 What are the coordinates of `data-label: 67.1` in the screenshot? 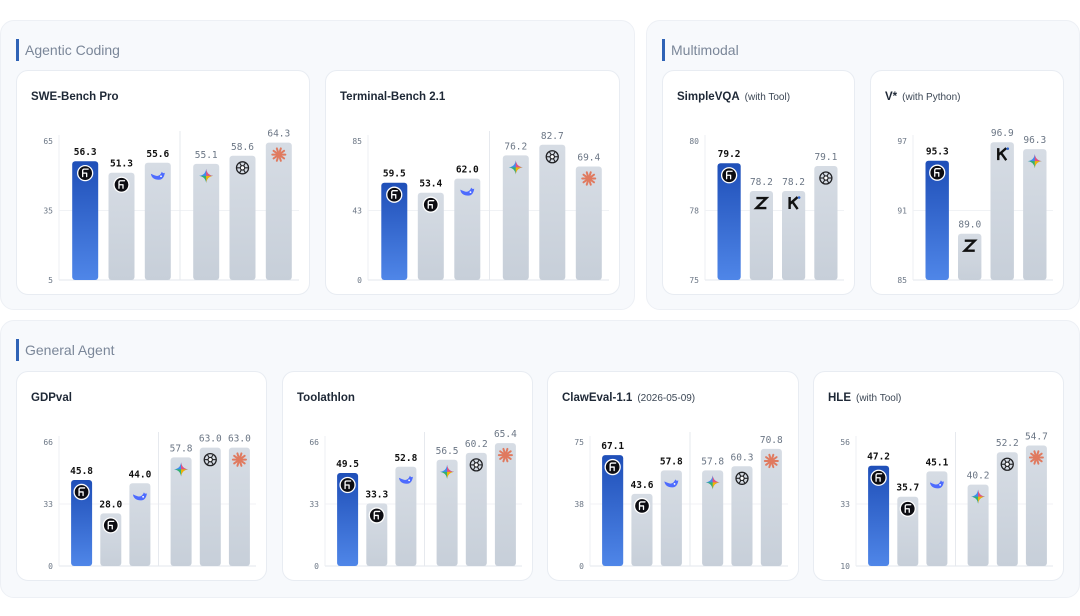 It's located at (612, 446).